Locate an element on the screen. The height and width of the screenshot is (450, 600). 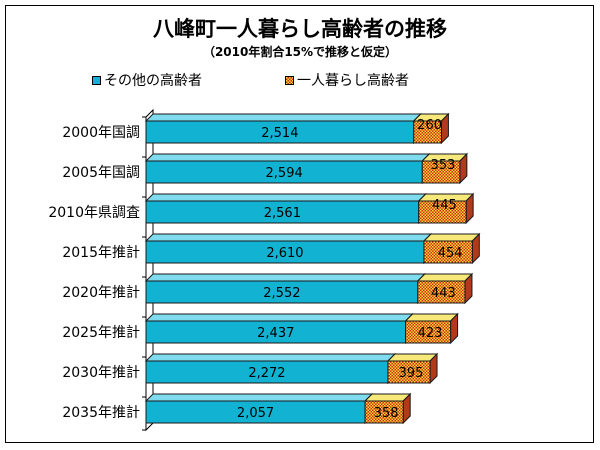
legend-label-other: その他の高齢者 is located at coordinates (153, 81).